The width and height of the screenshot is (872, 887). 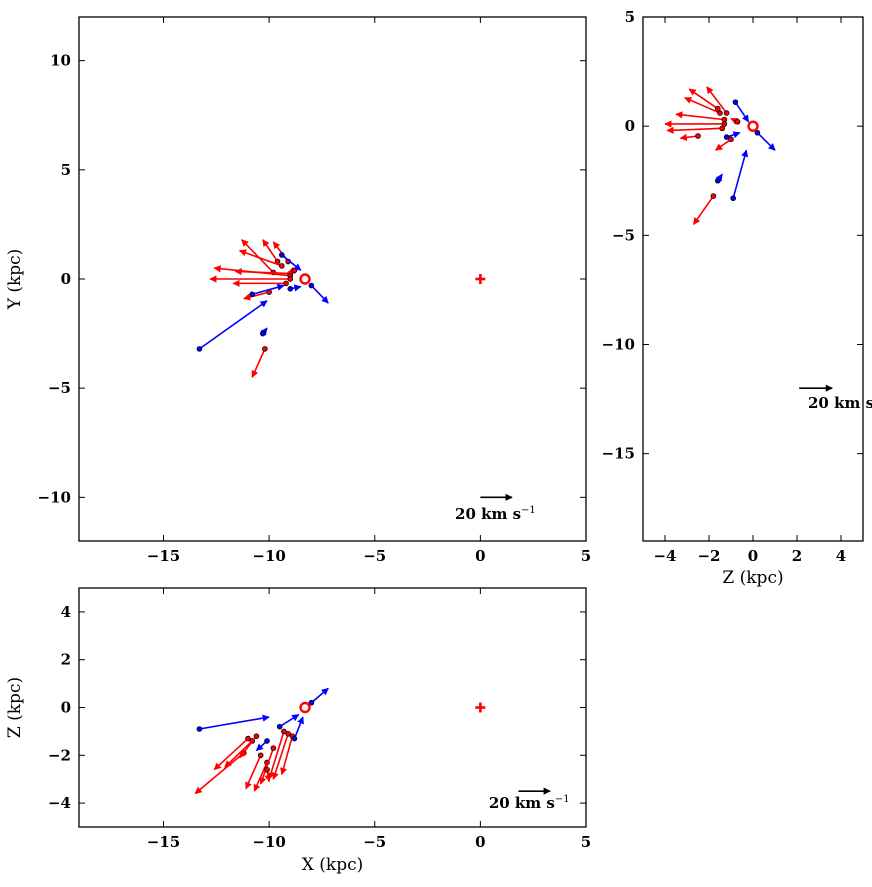 I want to click on xy-x-tick-label: −5, so click(x=374, y=556).